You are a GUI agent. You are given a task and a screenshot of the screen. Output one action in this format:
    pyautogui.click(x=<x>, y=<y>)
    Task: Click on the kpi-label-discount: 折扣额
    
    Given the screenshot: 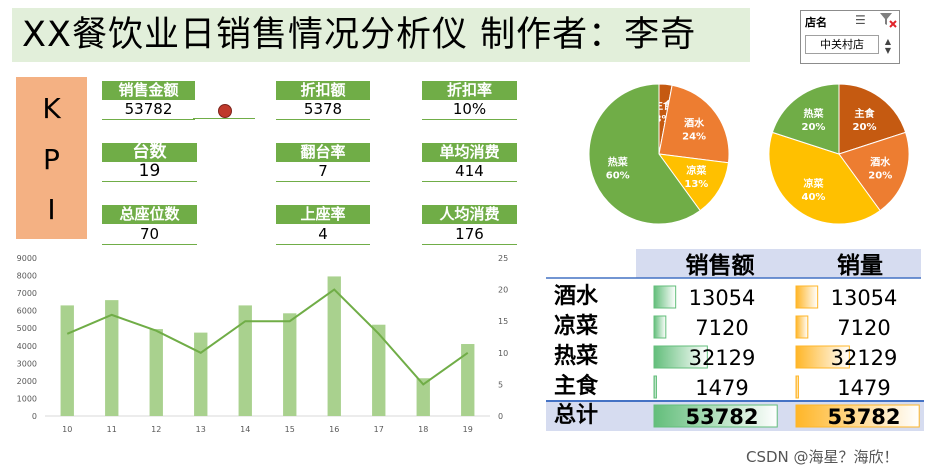 What is the action you would take?
    pyautogui.click(x=323, y=90)
    